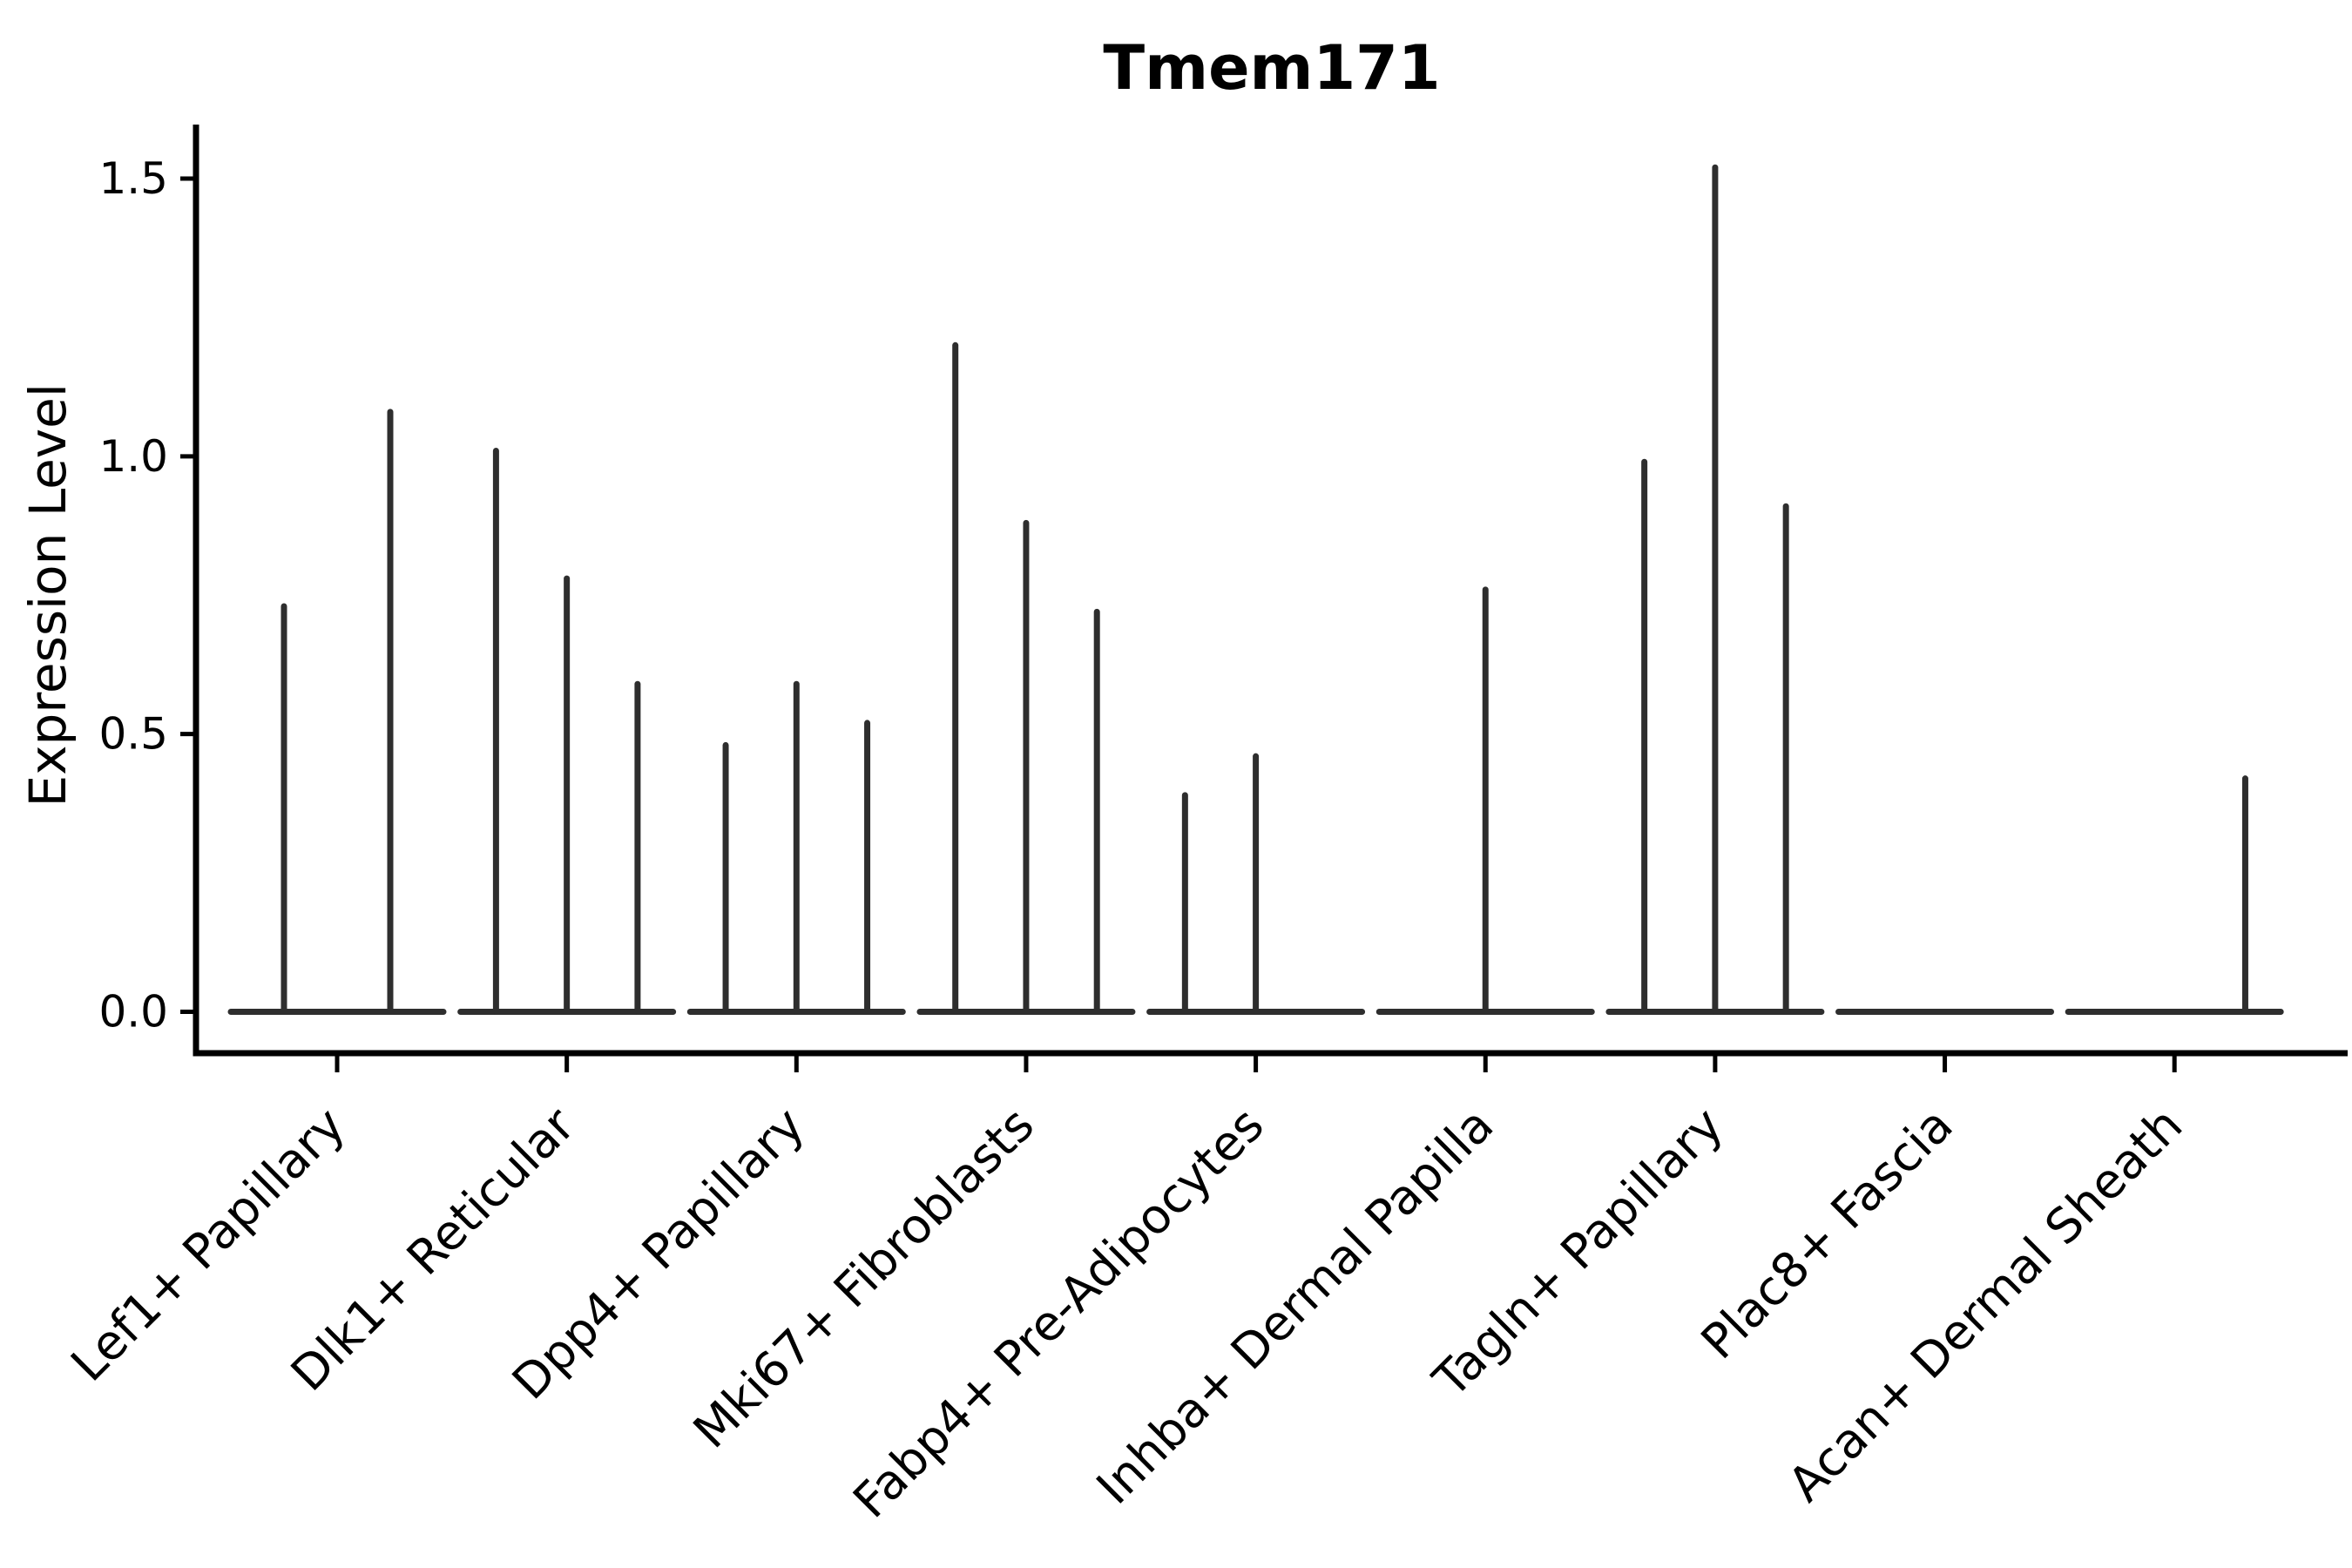 This screenshot has height=1568, width=2352. What do you see at coordinates (133, 1012) in the screenshot?
I see `y-axis-tick-label: 0.0` at bounding box center [133, 1012].